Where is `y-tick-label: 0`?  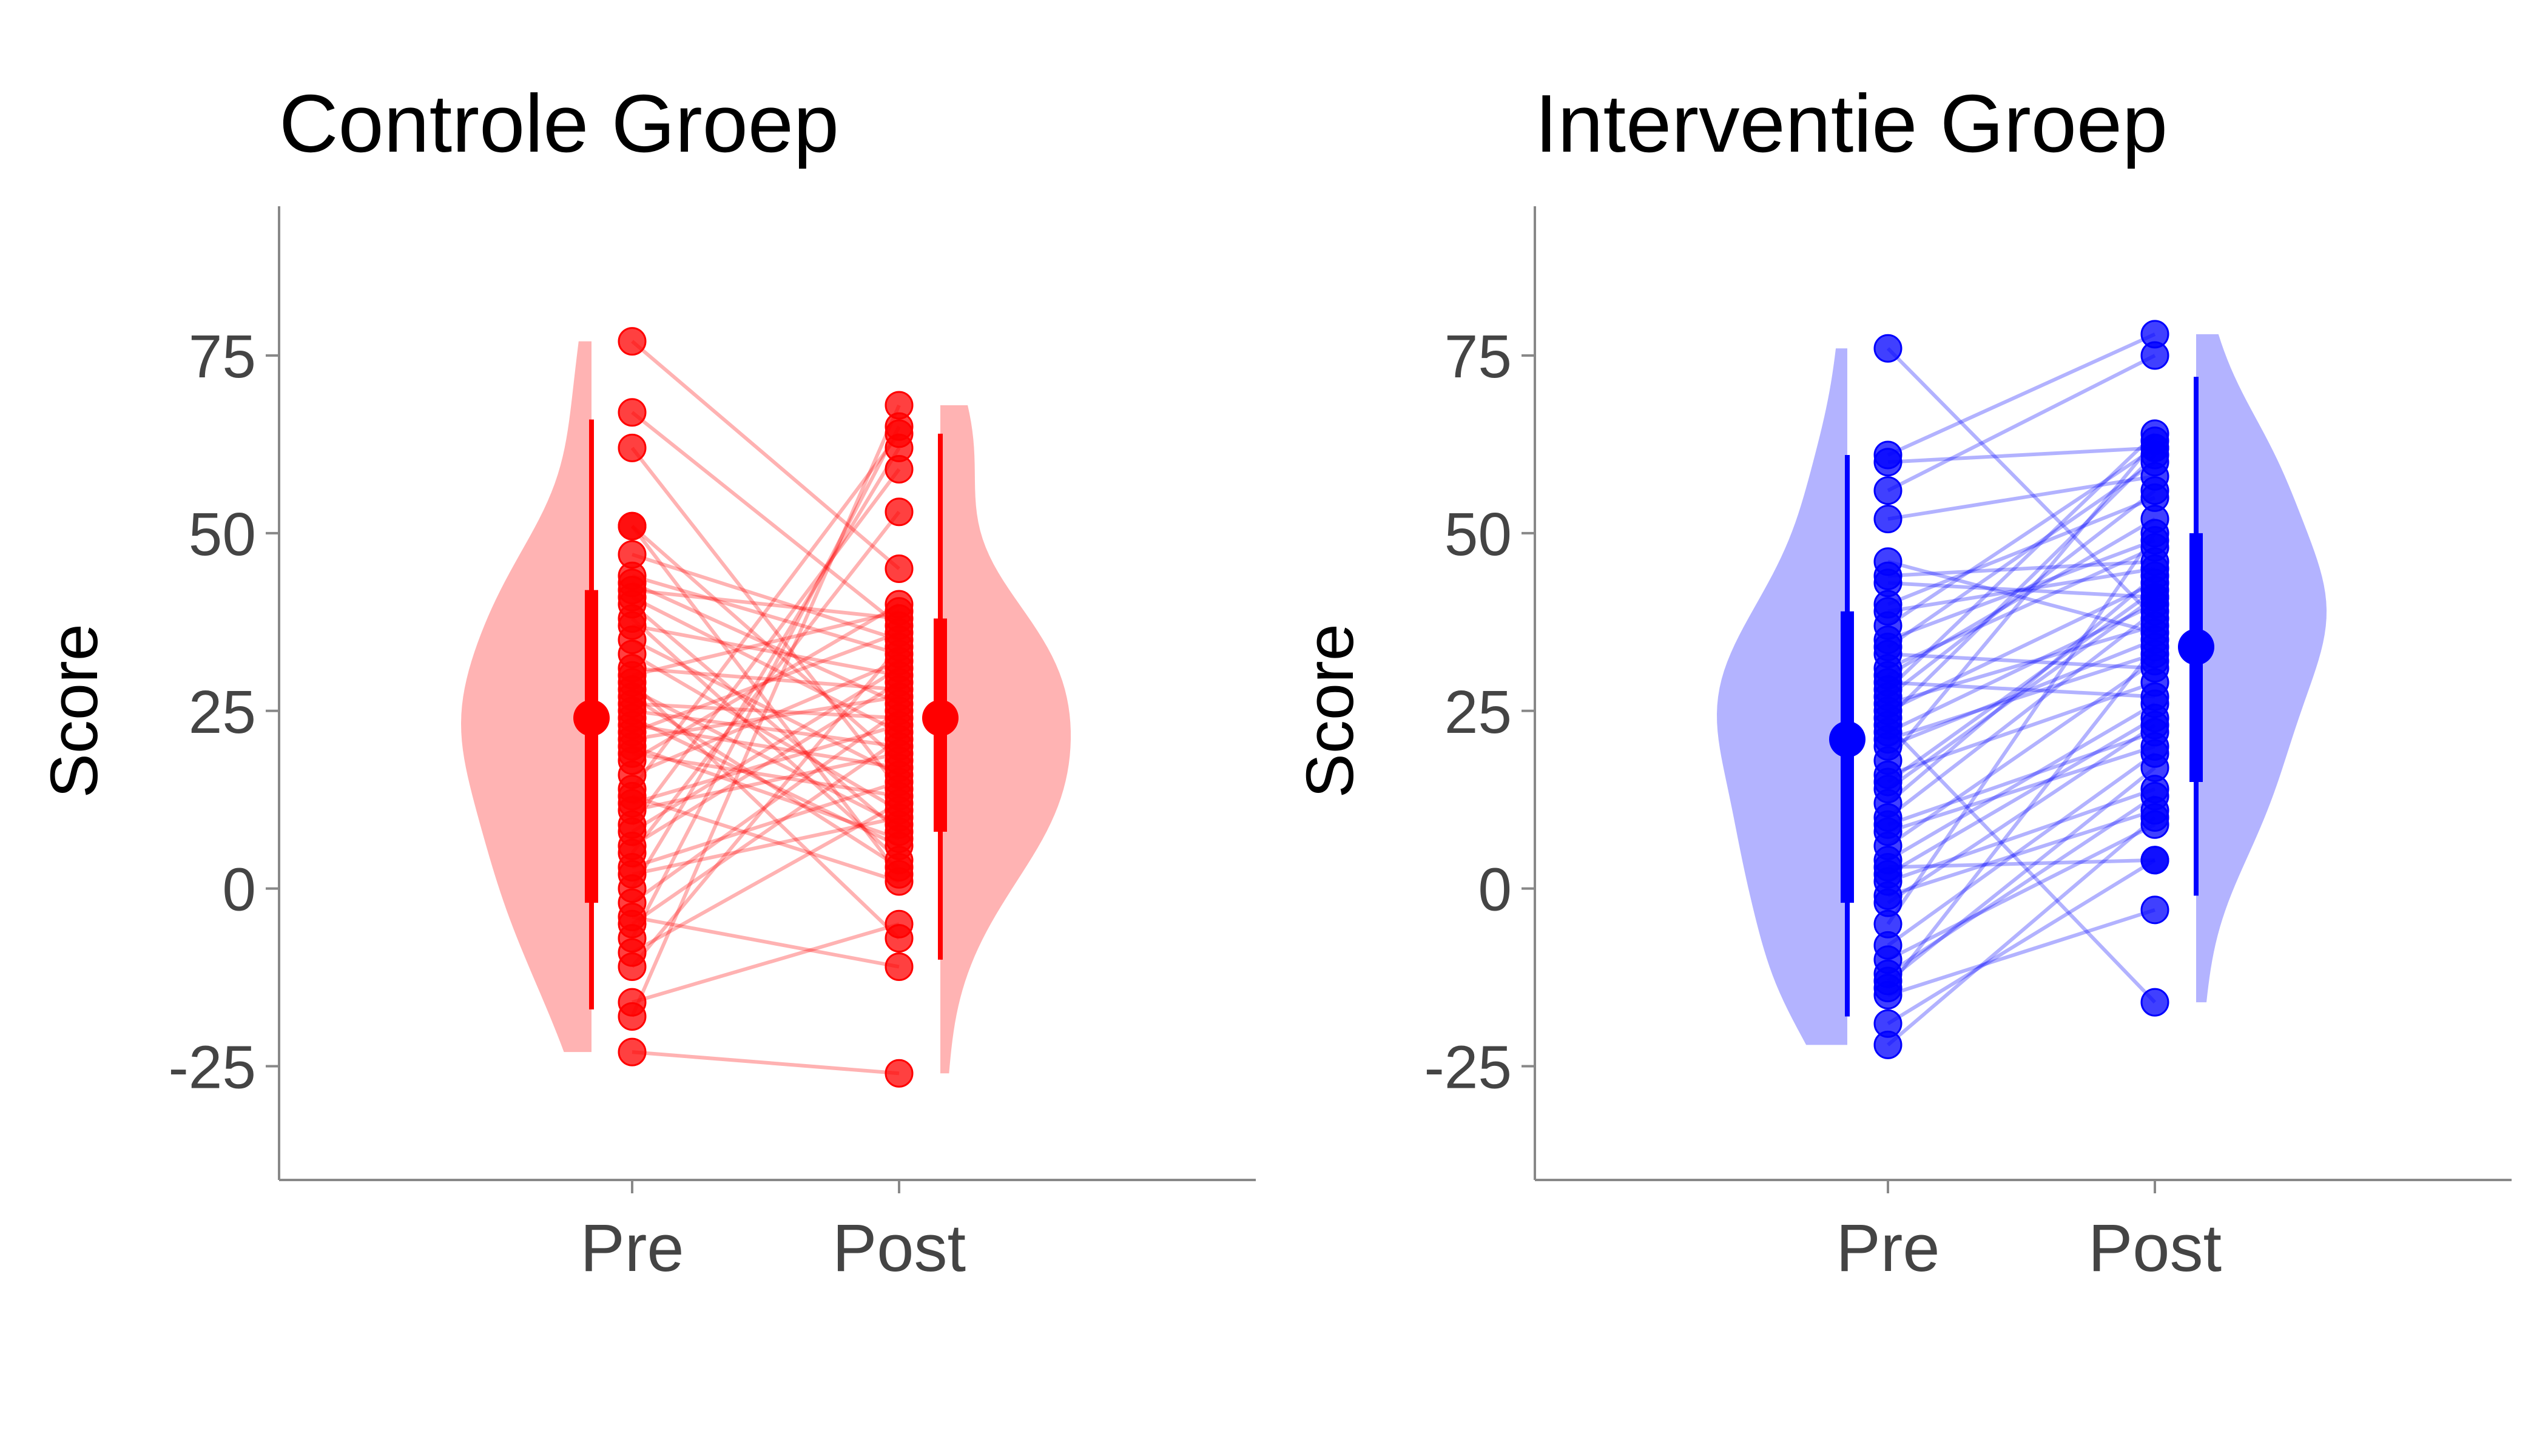
y-tick-label: 0 is located at coordinates (239, 890).